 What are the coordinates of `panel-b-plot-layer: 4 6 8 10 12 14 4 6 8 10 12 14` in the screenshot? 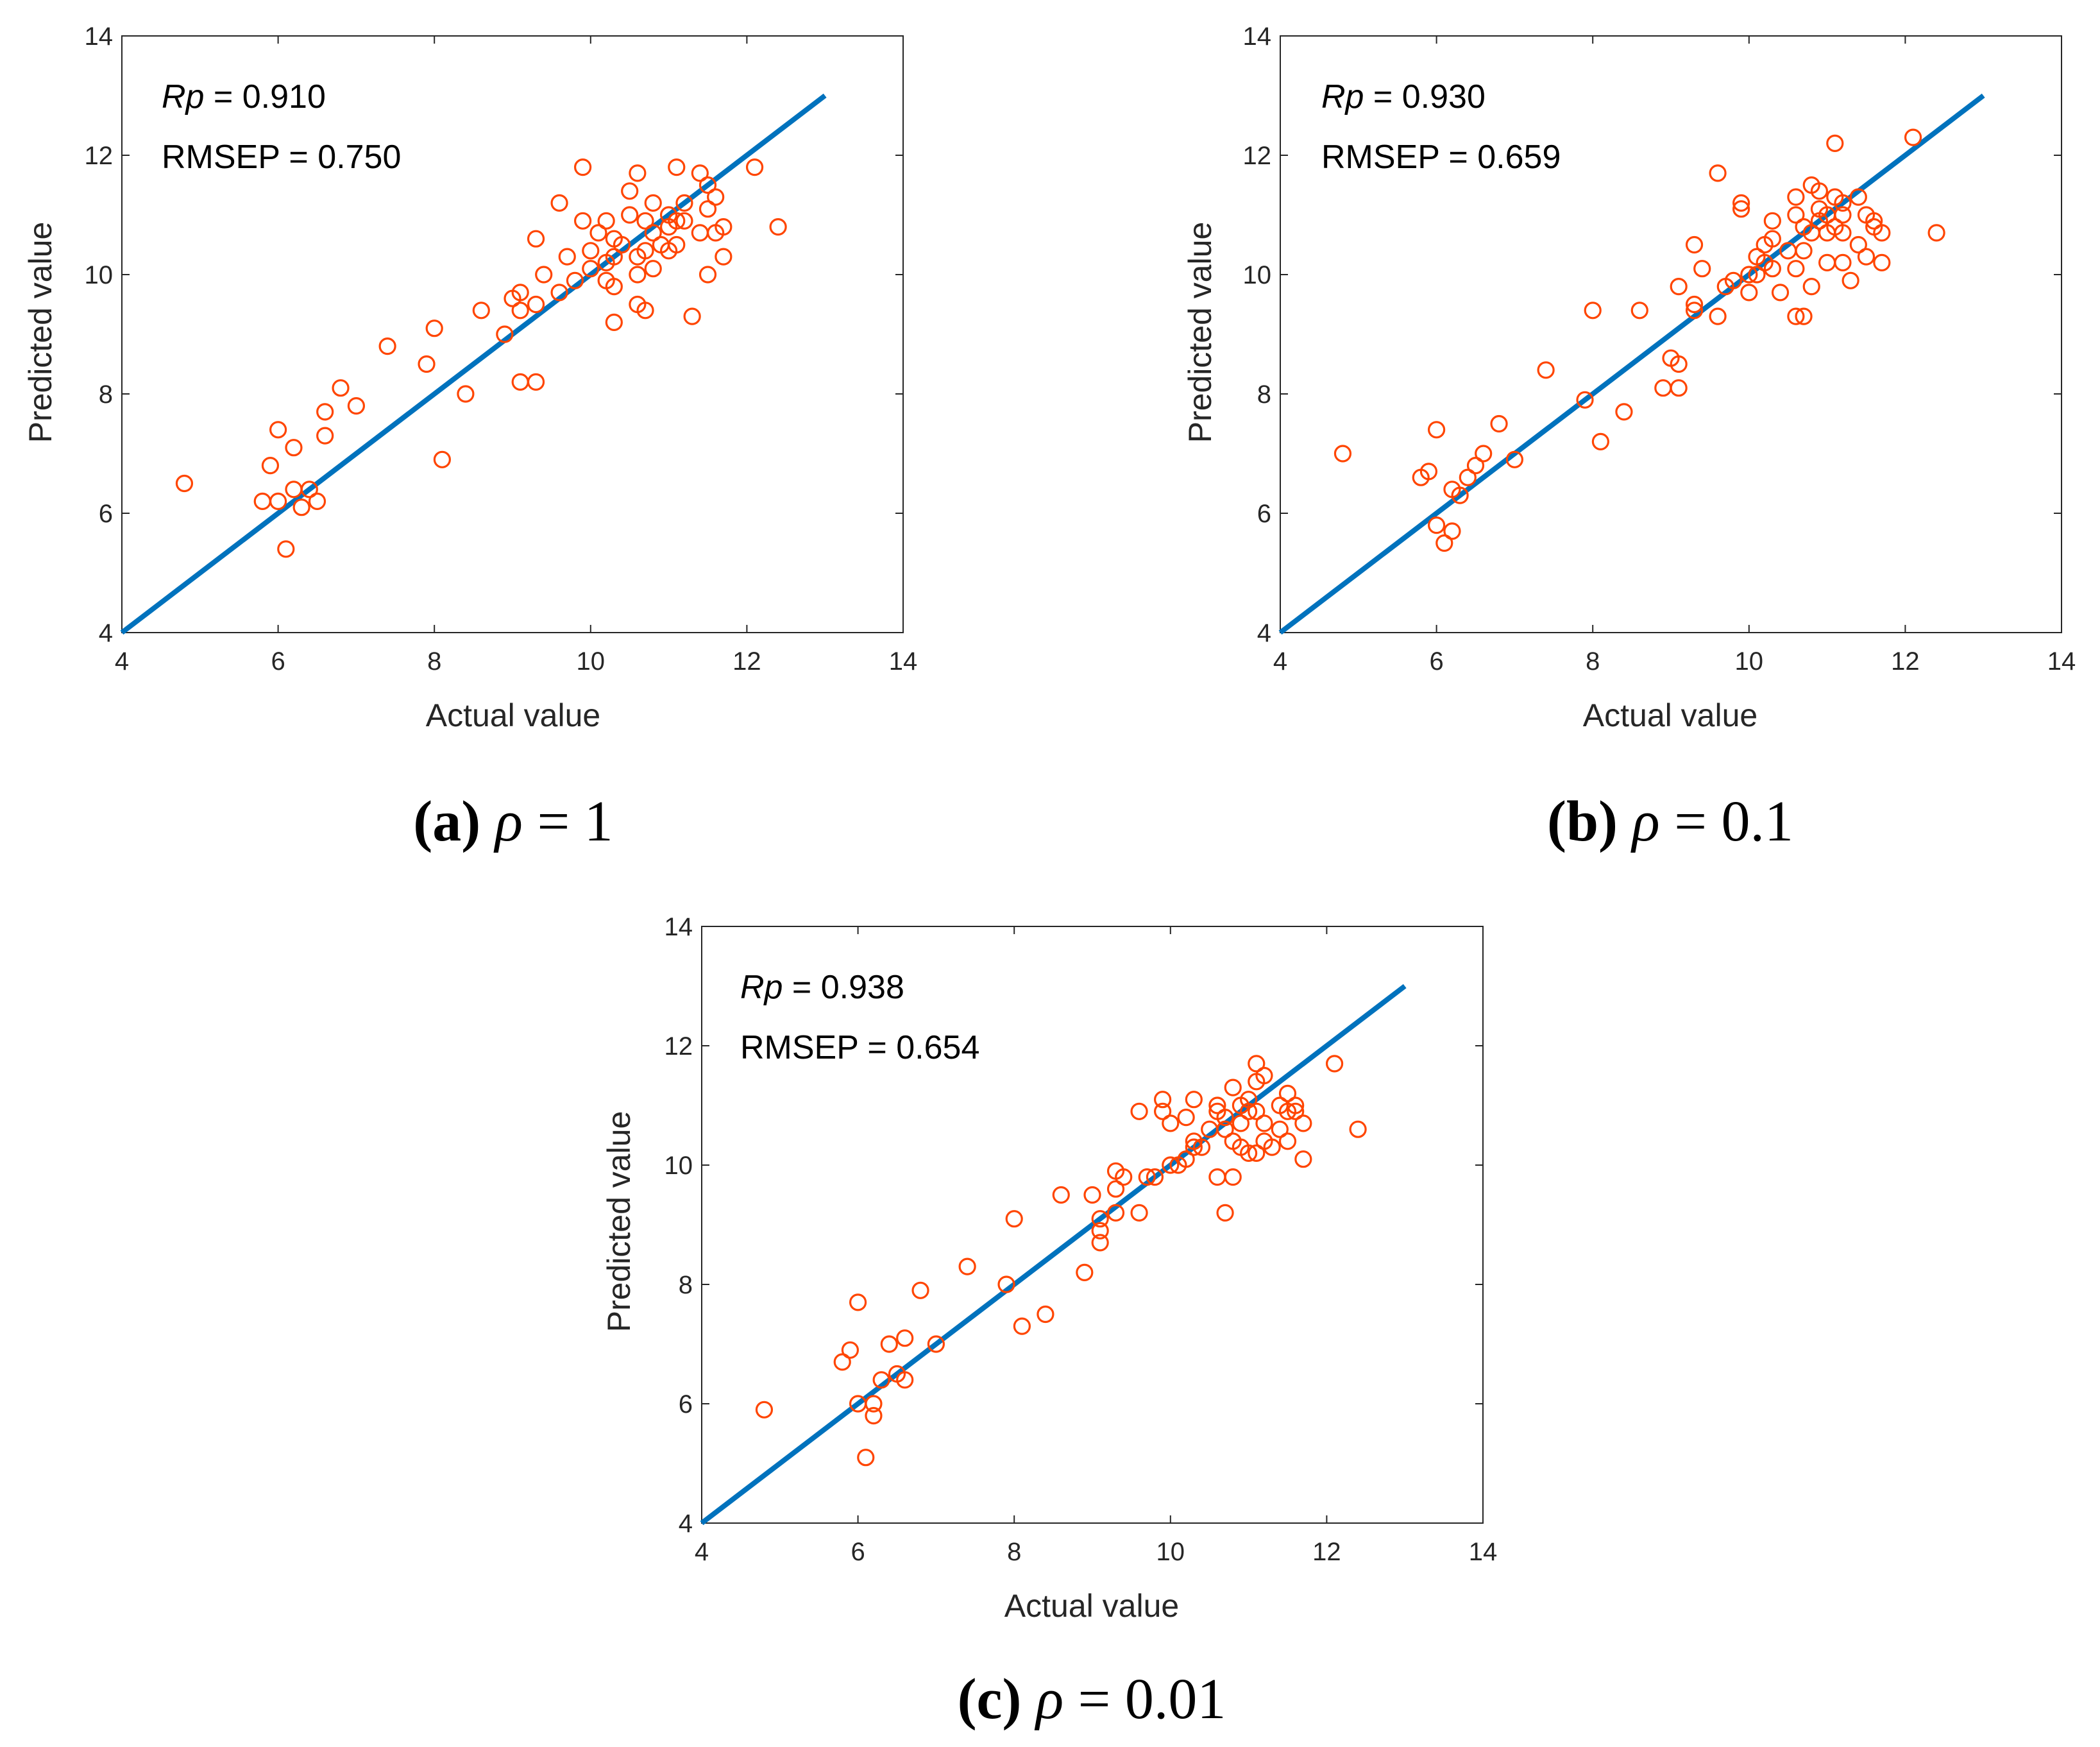 It's located at (1659, 349).